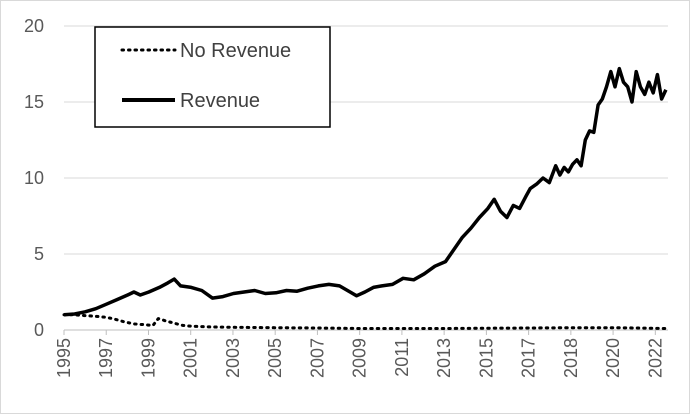 The height and width of the screenshot is (414, 690). I want to click on x-tick-label: 2005, so click(275, 358).